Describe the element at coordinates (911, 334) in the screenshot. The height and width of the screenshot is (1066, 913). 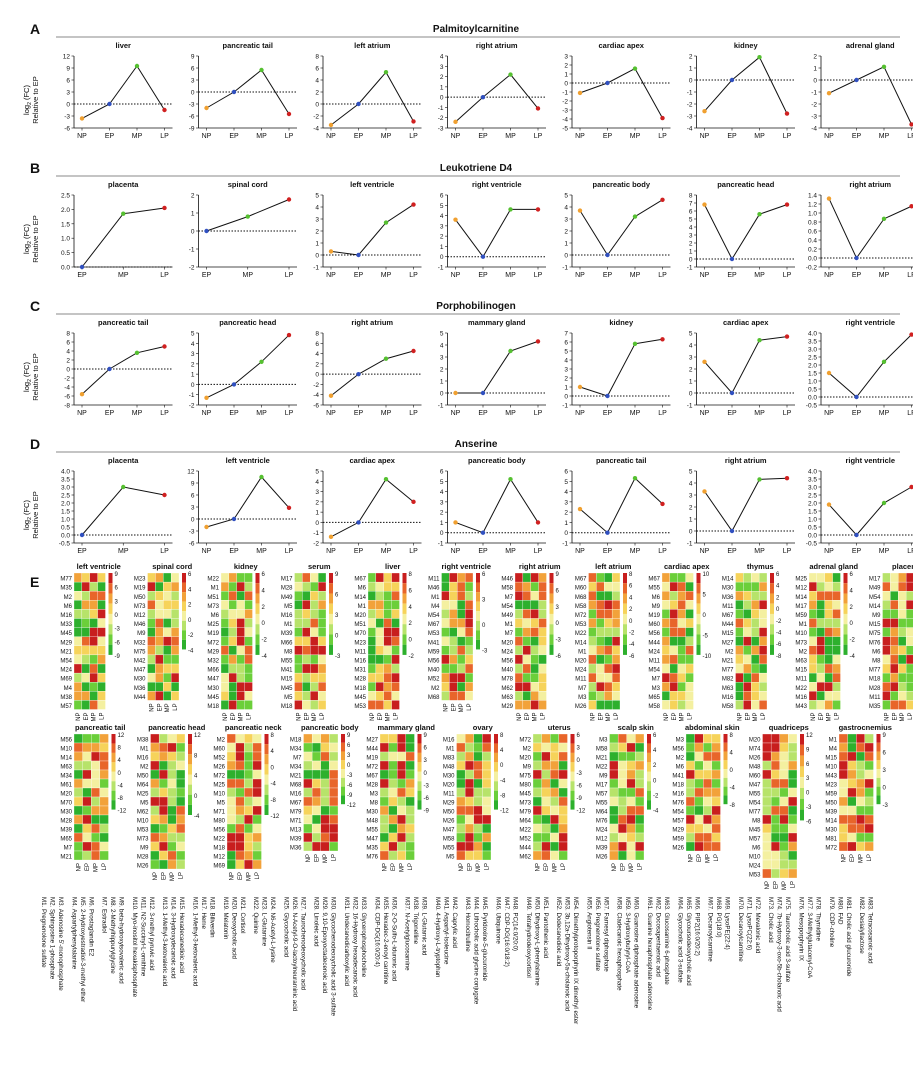
I see `data-point-lp` at that location.